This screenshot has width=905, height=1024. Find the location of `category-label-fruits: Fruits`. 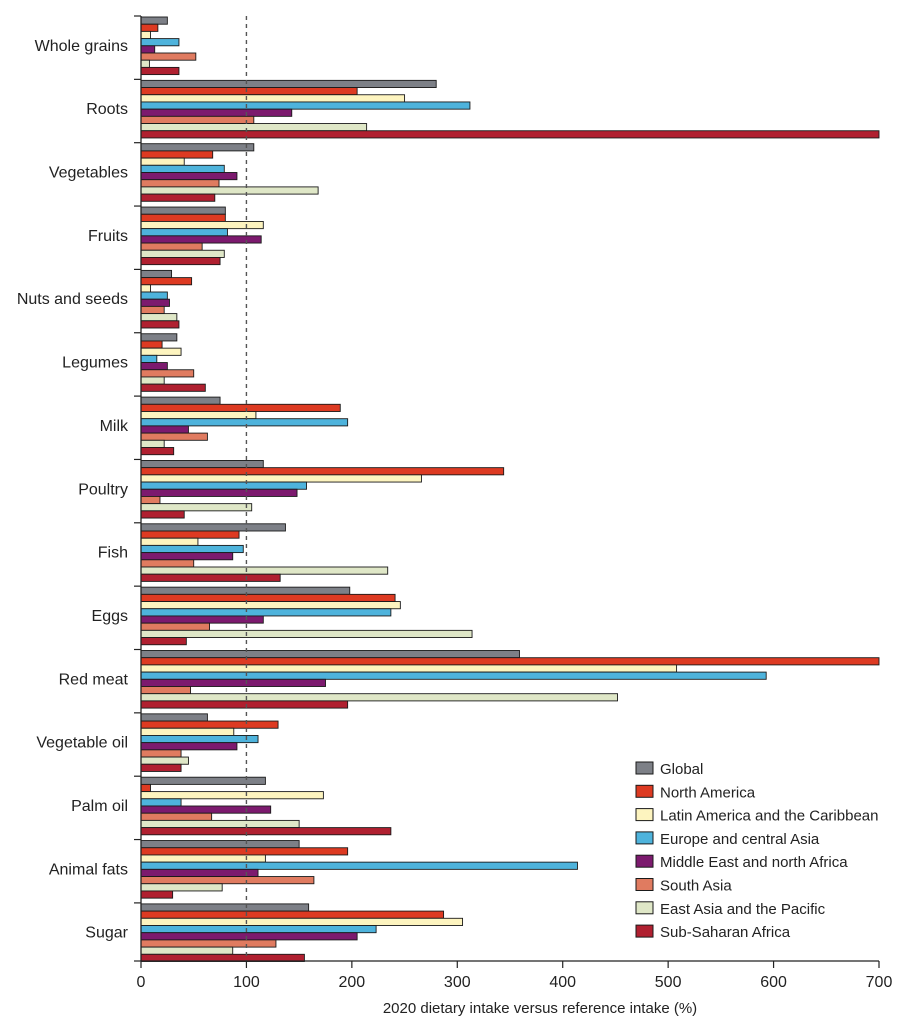

category-label-fruits: Fruits is located at coordinates (108, 236).